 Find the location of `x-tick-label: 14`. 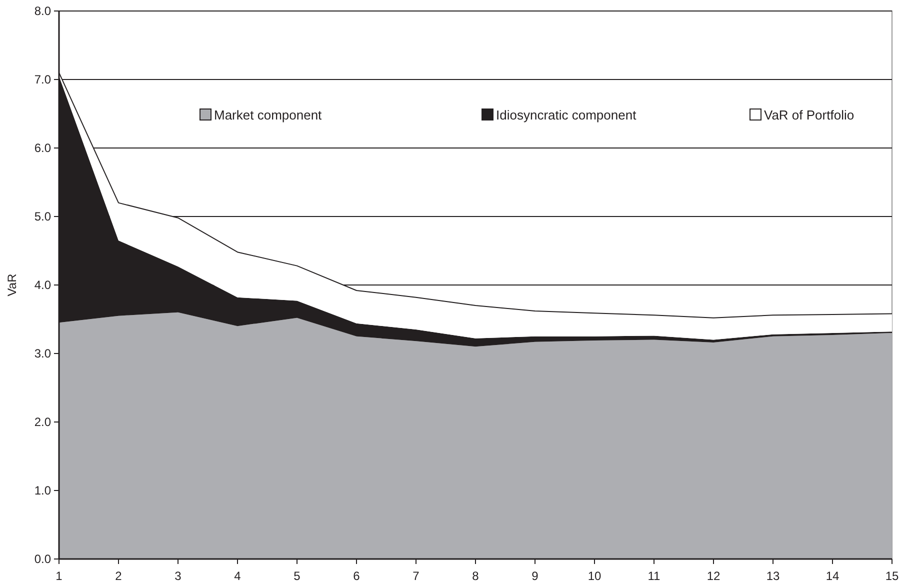

x-tick-label: 14 is located at coordinates (833, 576).